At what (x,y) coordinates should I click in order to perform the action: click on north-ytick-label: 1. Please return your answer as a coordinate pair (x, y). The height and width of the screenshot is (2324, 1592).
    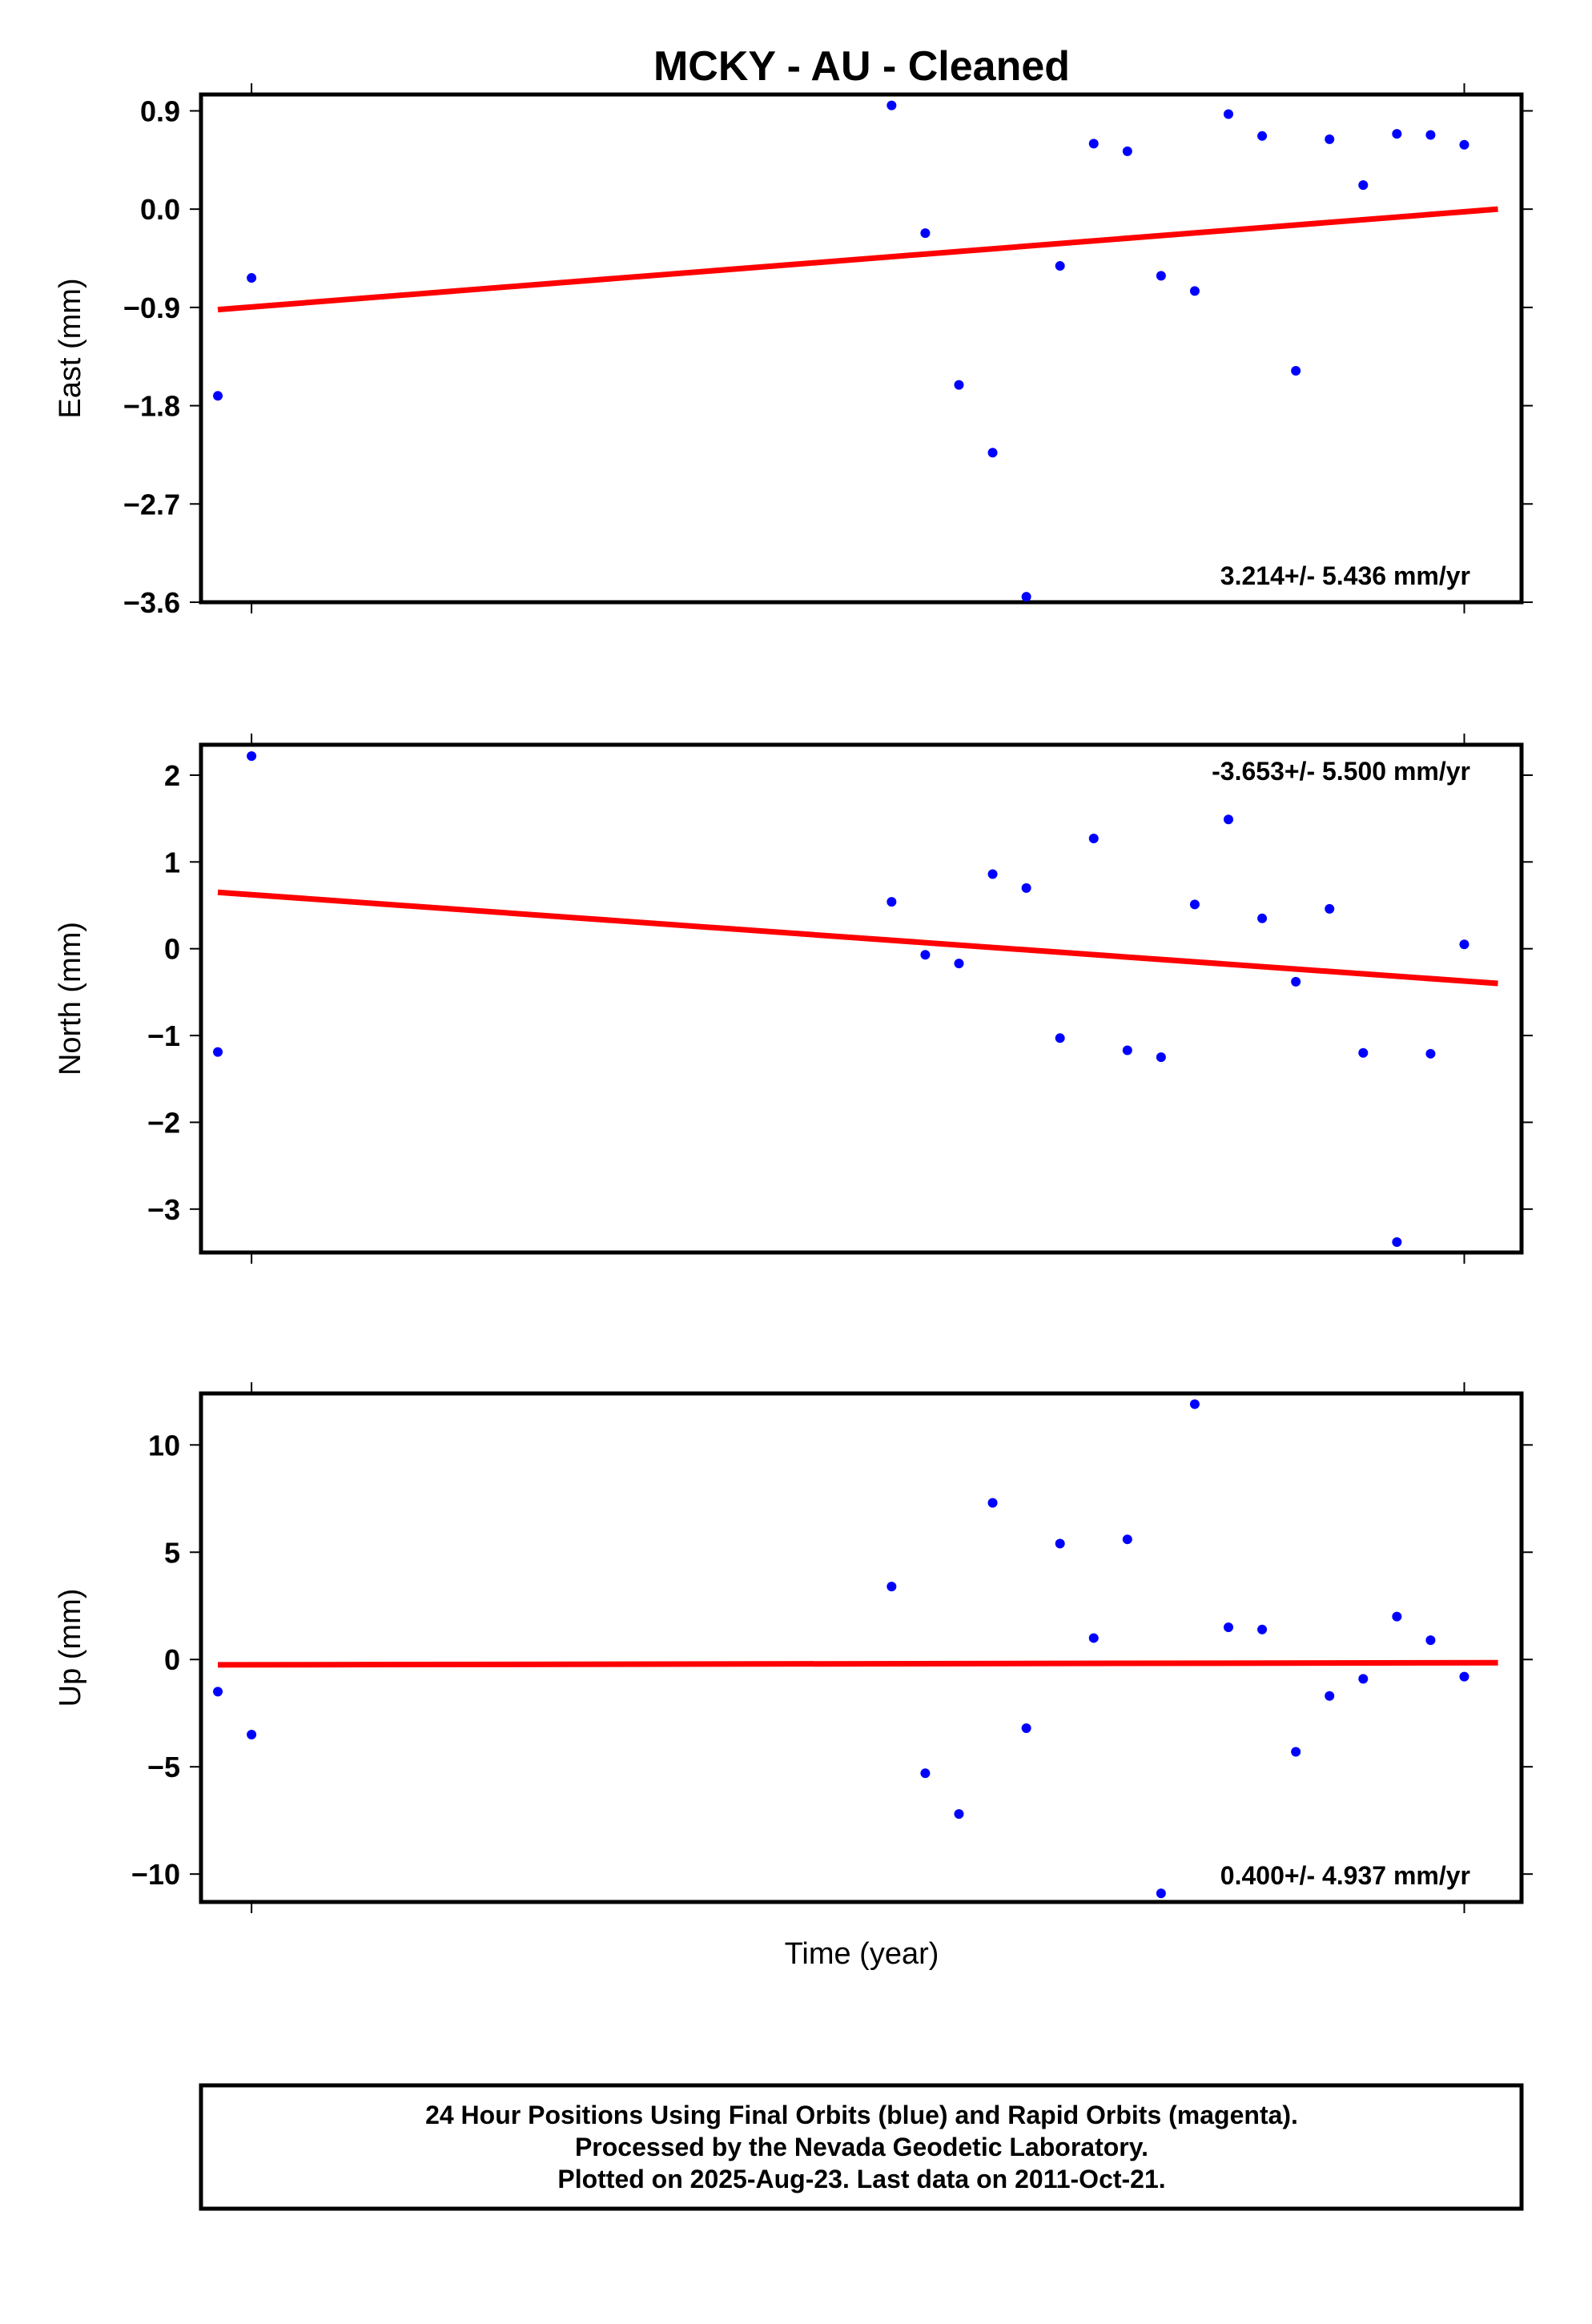
    Looking at the image, I should click on (172, 863).